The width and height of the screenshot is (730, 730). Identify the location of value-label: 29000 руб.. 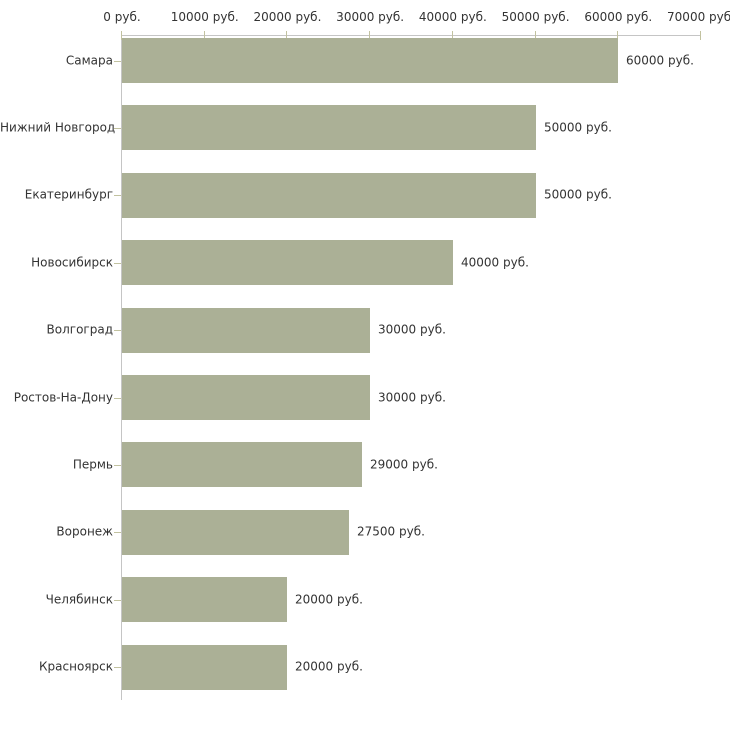
(404, 464).